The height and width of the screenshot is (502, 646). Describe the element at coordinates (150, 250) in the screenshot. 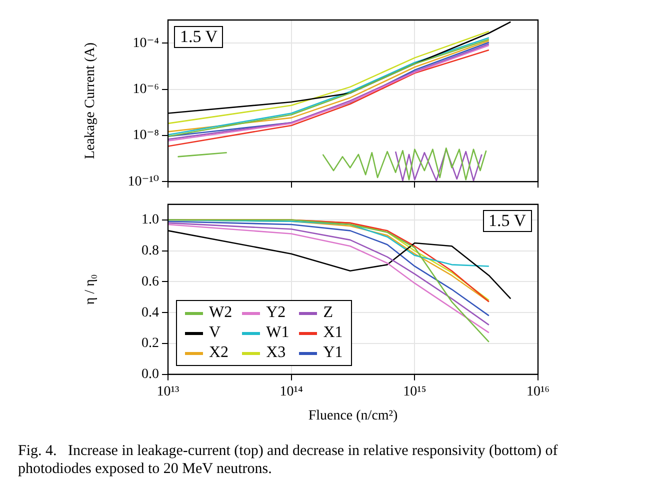

I see `y-tick-label: 0.8` at that location.